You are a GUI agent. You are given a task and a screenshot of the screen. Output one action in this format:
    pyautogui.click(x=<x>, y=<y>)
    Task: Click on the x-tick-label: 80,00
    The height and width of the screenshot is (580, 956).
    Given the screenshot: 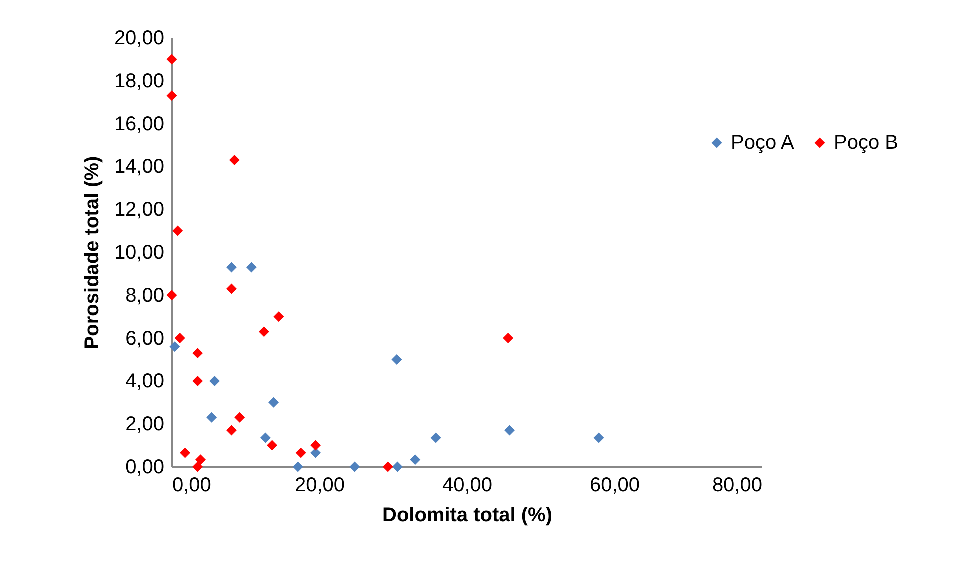 What is the action you would take?
    pyautogui.click(x=737, y=485)
    